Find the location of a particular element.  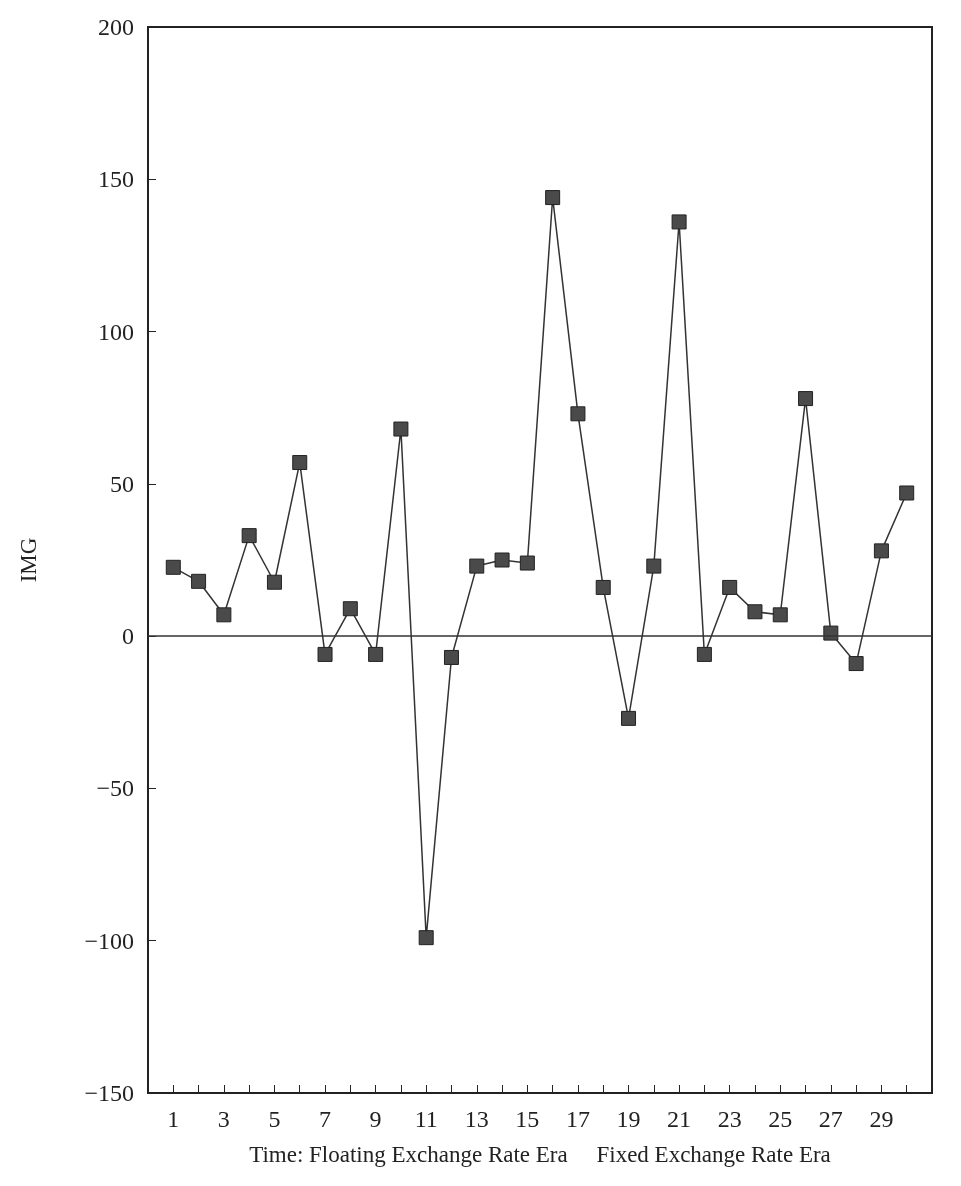

x-tick-label: 23 is located at coordinates (729, 1119).